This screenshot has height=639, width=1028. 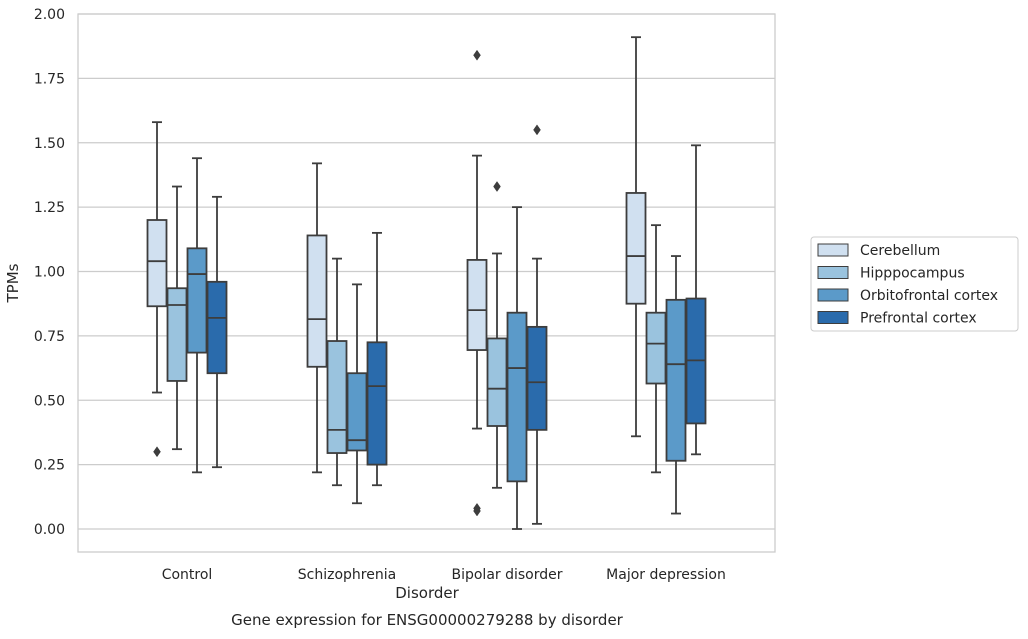 I want to click on legend-label: Hipppocampus, so click(x=912, y=274).